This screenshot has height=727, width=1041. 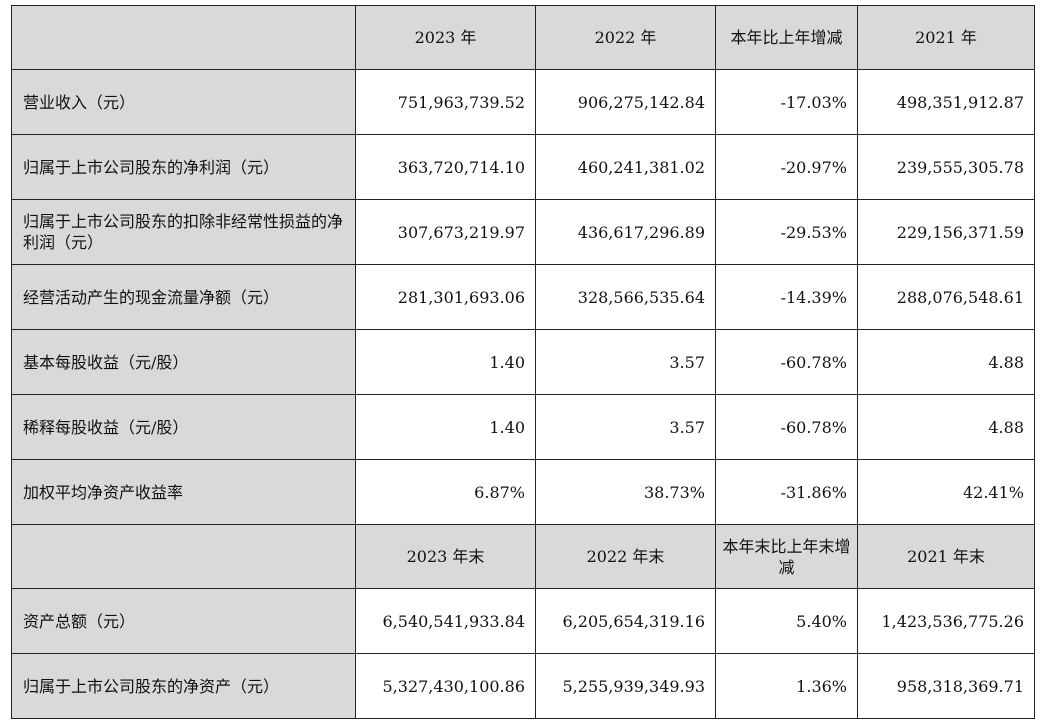 I want to click on table-cell: 288,076,548.61, so click(x=946, y=297).